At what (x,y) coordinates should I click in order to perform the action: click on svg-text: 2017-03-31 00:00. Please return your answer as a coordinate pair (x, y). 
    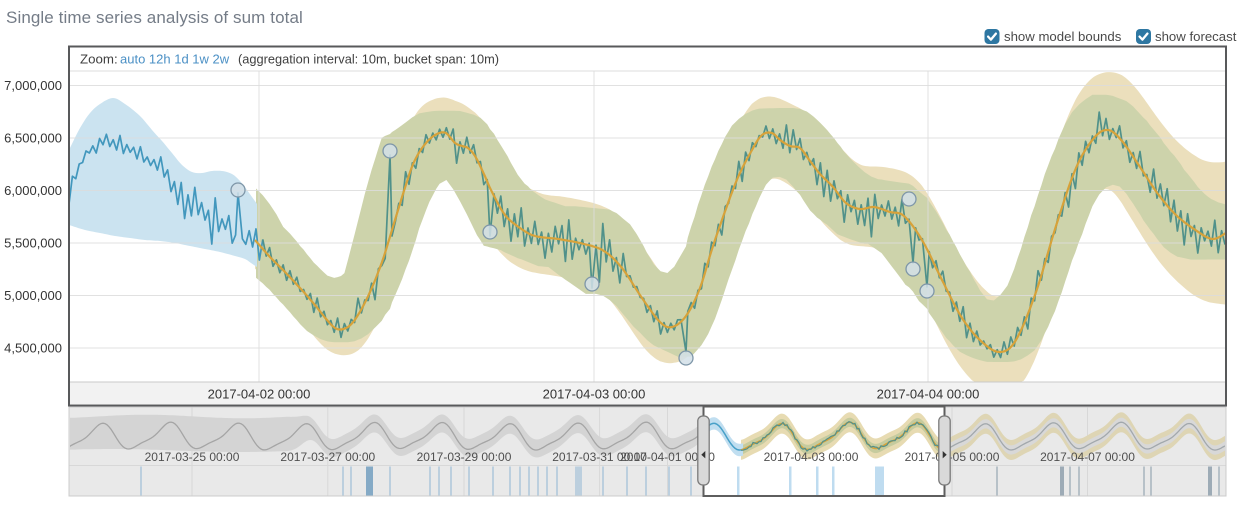
    Looking at the image, I should click on (599, 457).